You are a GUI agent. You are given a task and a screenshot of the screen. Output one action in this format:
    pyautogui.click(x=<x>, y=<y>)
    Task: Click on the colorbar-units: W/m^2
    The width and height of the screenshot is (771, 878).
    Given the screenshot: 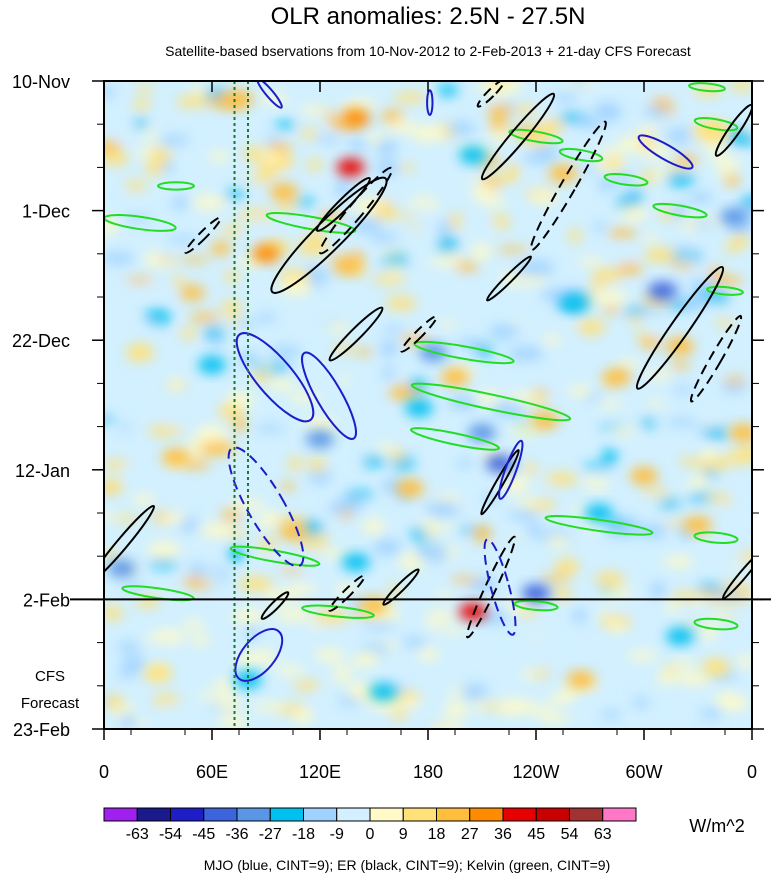 What is the action you would take?
    pyautogui.click(x=716, y=826)
    